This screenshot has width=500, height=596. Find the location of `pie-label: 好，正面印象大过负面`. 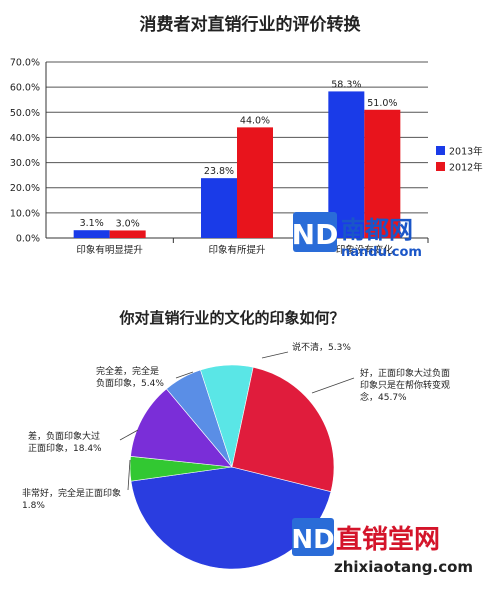

pie-label: 好，正面印象大过负面 is located at coordinates (405, 373).